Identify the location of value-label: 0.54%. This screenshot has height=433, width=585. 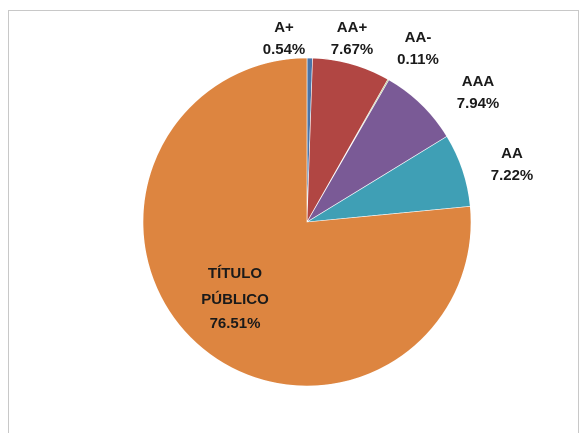
(284, 49).